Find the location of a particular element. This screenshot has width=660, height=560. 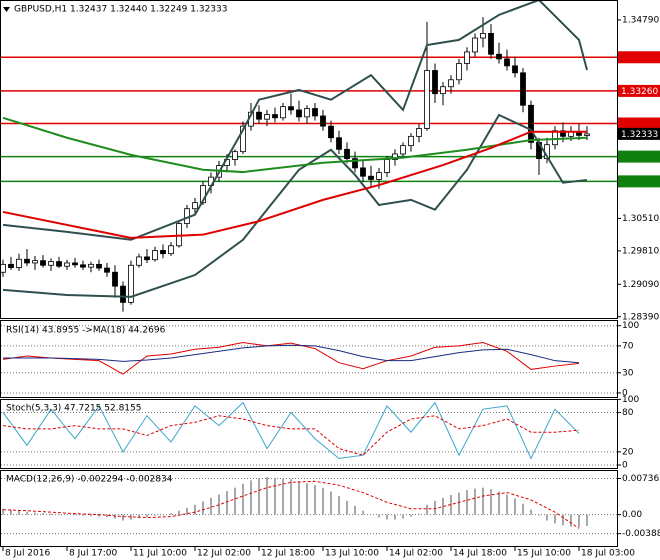

macd-panel-frame is located at coordinates (309, 508).